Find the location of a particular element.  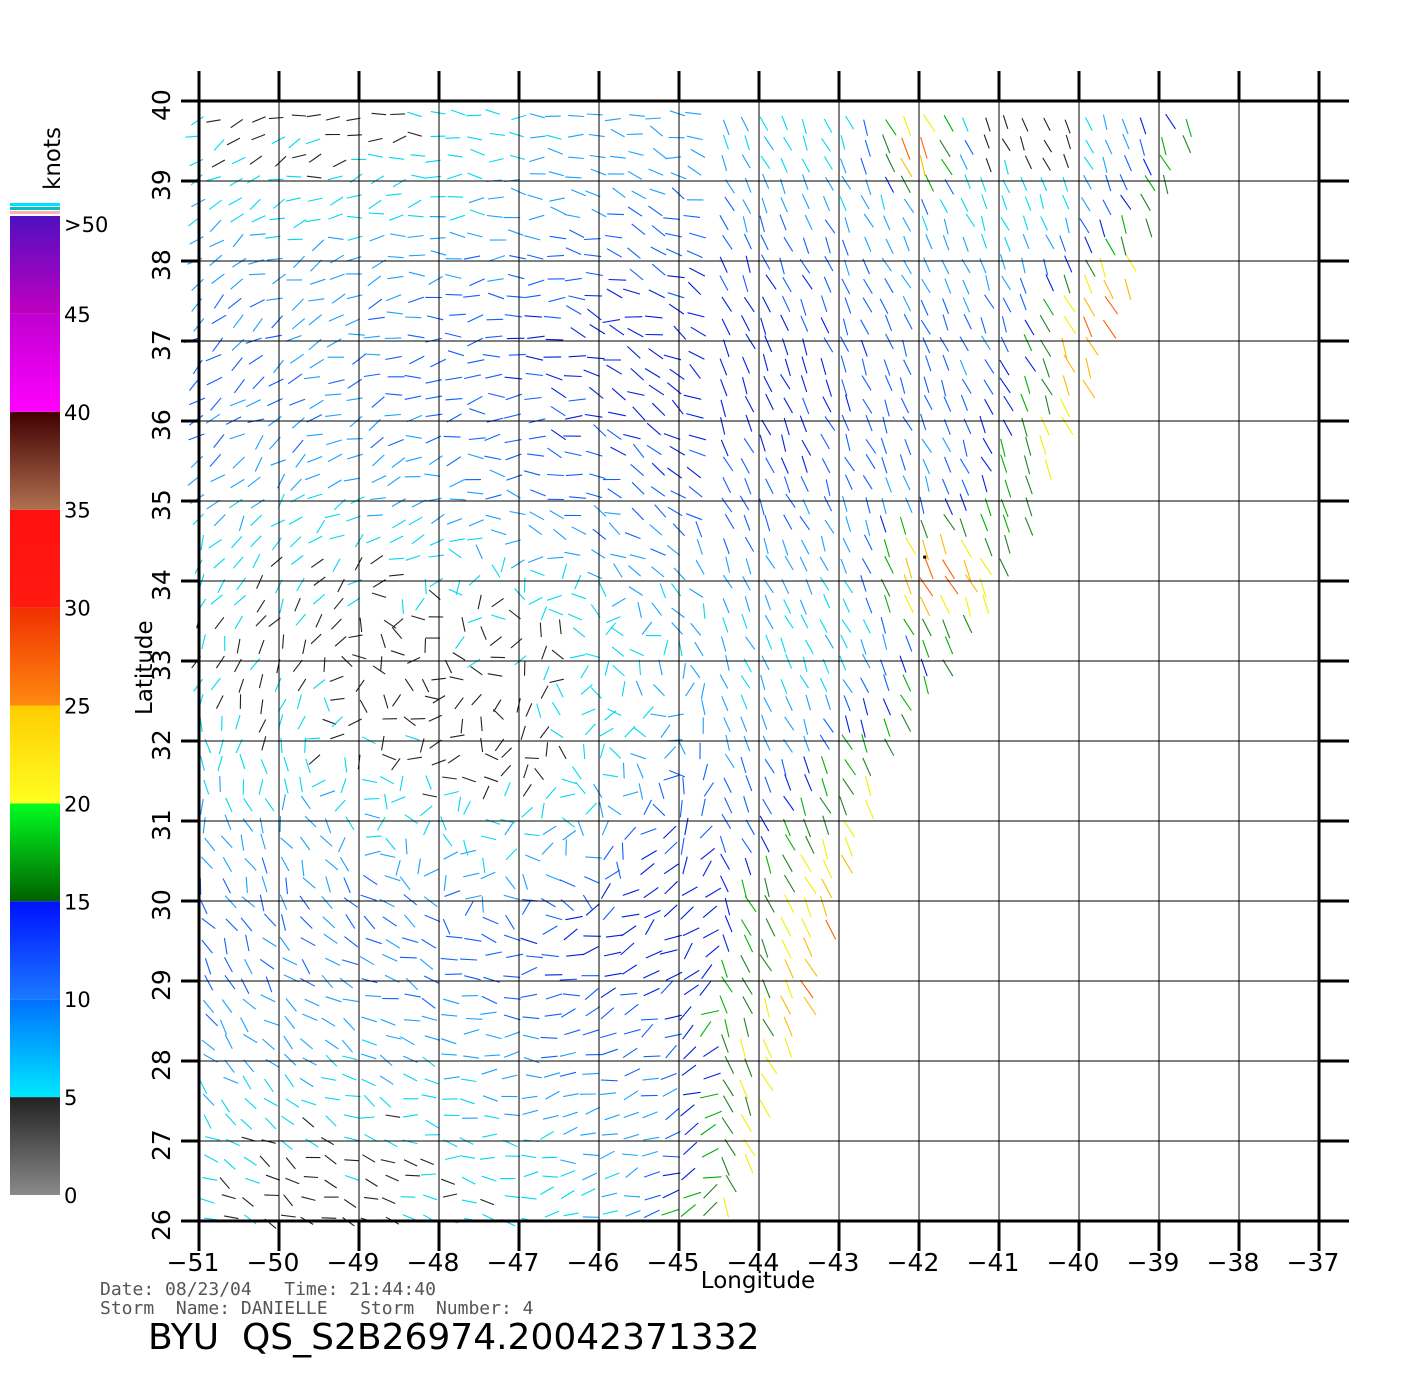

y-tick-label: 26 is located at coordinates (161, 1225).